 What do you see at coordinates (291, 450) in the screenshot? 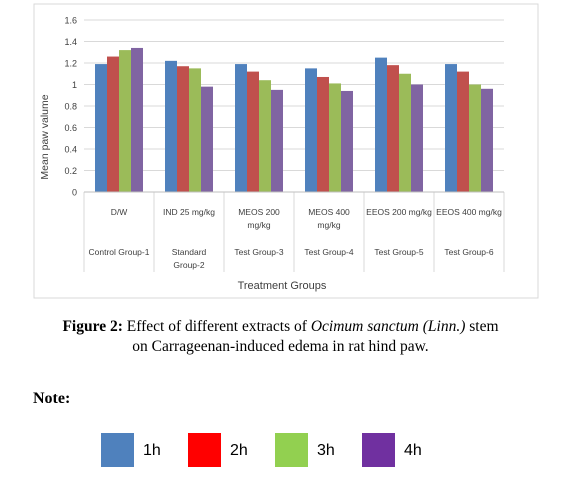
I see `legend-swatch-3h` at bounding box center [291, 450].